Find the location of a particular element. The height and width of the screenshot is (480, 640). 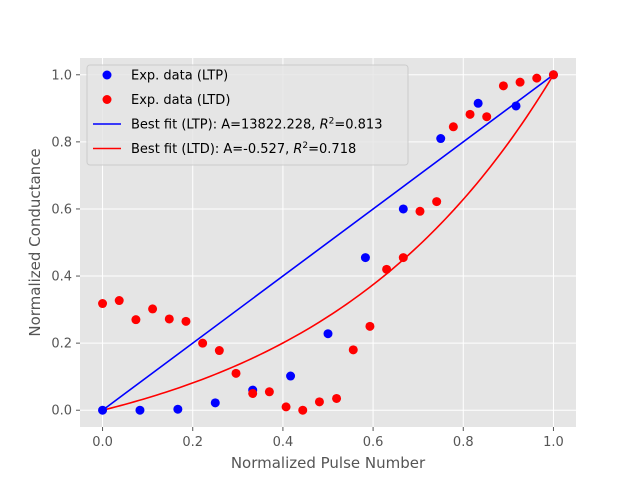

legend-label: Best fit (LTD): A=-0.527, R2=0.718 is located at coordinates (243, 149).